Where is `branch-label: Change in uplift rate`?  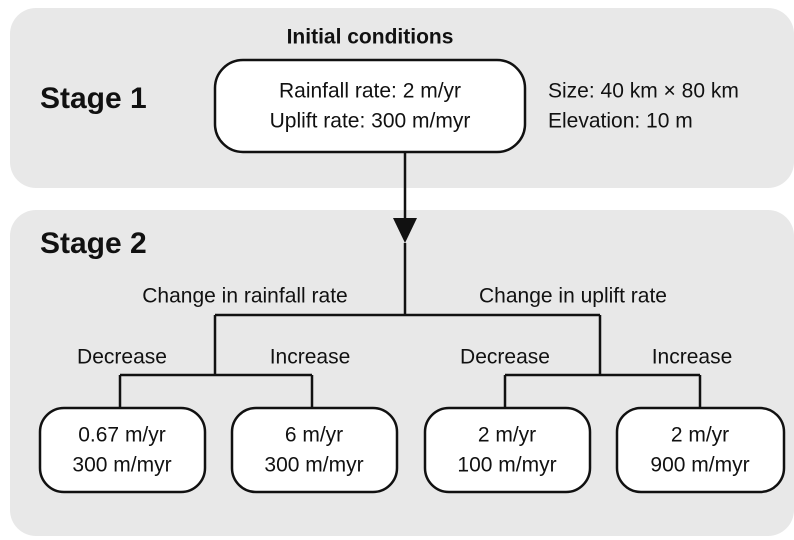 branch-label: Change in uplift rate is located at coordinates (573, 296).